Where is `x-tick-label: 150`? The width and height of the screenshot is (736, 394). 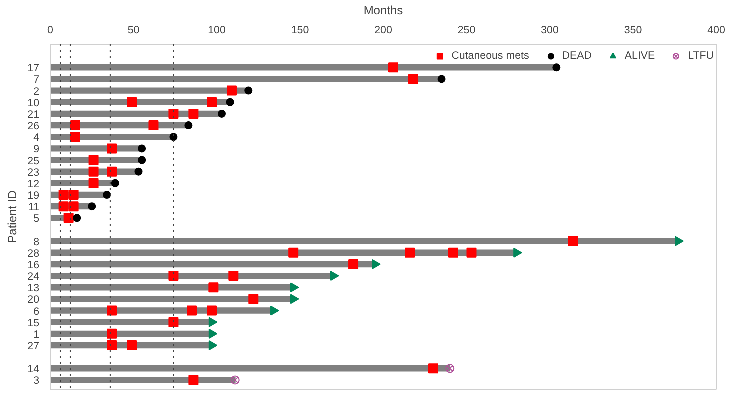
x-tick-label: 150 is located at coordinates (300, 30).